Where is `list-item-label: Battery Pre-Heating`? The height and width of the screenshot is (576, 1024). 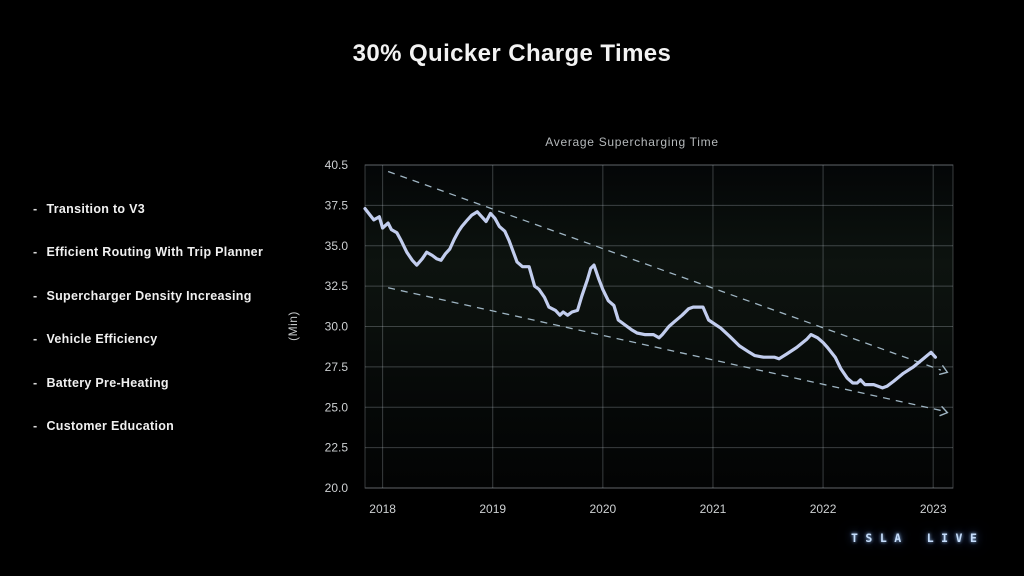
list-item-label: Battery Pre-Heating is located at coordinates (107, 382).